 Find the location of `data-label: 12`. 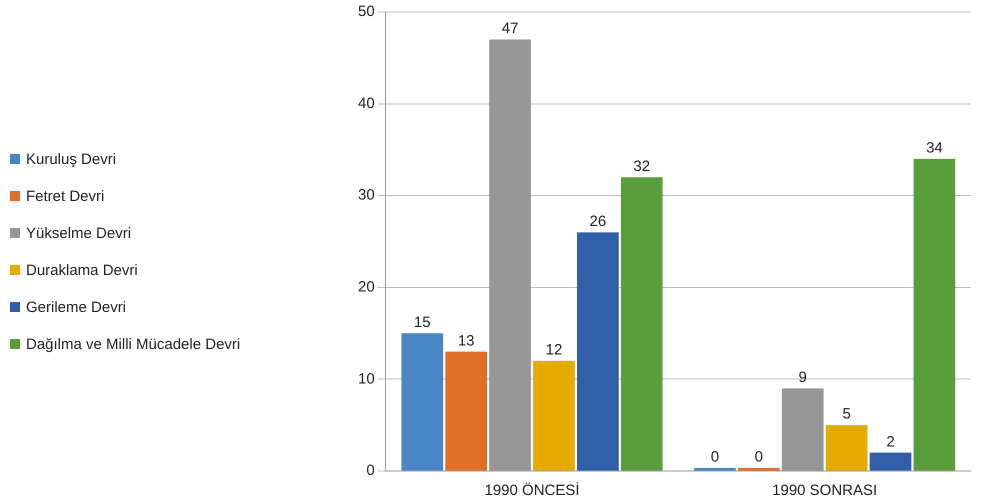

data-label: 12 is located at coordinates (554, 349).